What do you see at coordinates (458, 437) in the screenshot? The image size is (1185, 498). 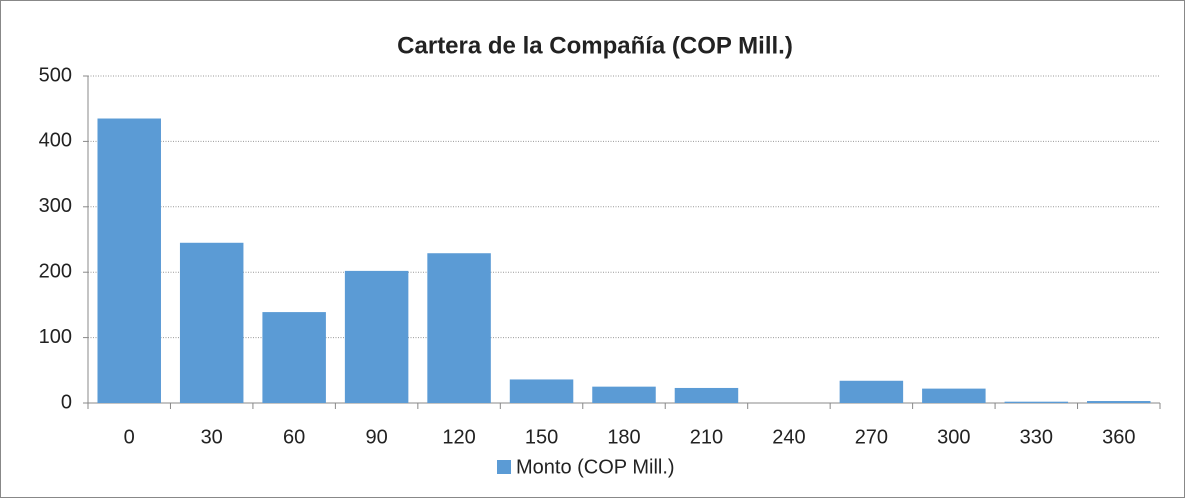 I see `x-tick-label: 120` at bounding box center [458, 437].